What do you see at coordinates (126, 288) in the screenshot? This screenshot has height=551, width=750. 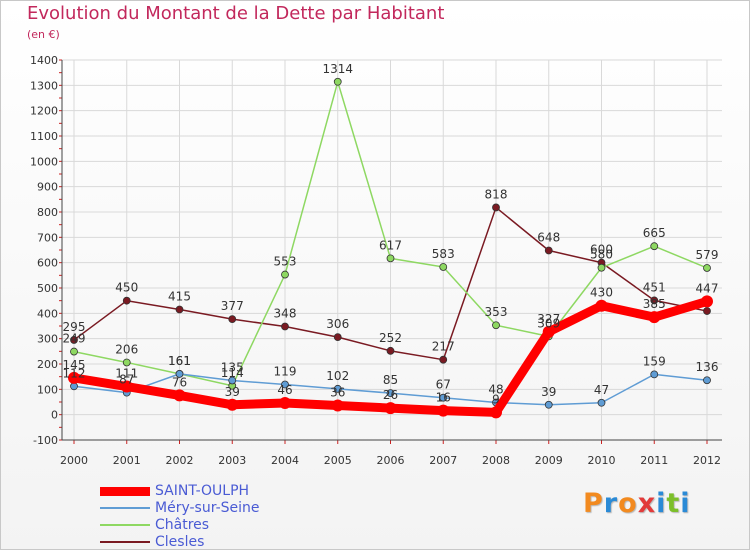 I see `data-label-clesles: 450` at bounding box center [126, 288].